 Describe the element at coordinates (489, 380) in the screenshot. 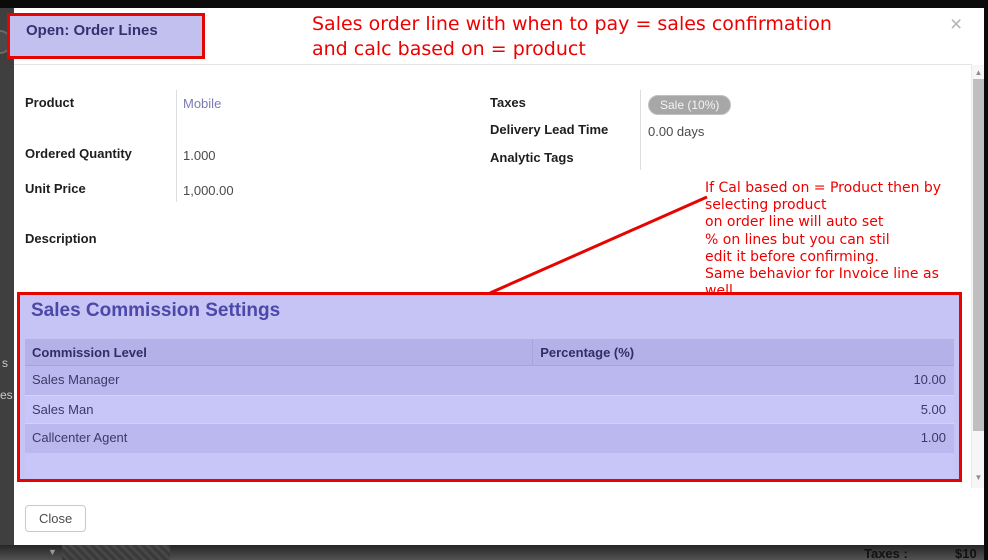

I see `table-row: Sales Manager 10.00` at that location.